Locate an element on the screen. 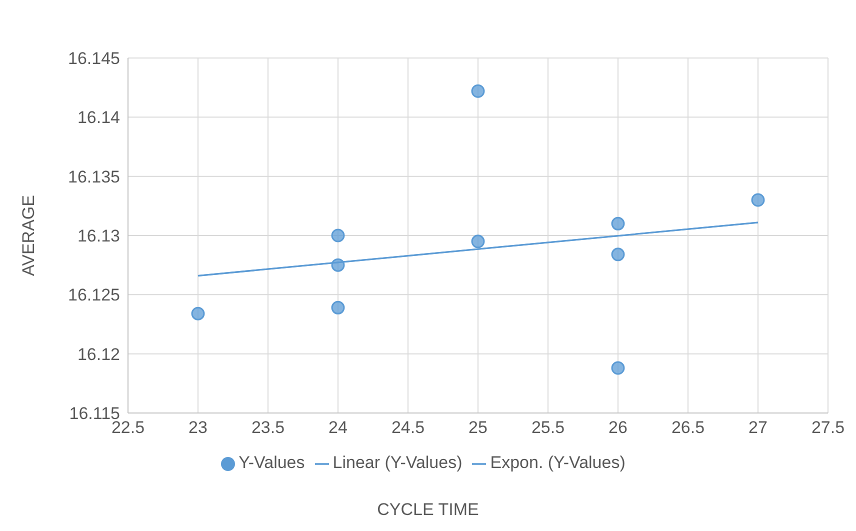  x-tick-label: 22.5 is located at coordinates (128, 428).